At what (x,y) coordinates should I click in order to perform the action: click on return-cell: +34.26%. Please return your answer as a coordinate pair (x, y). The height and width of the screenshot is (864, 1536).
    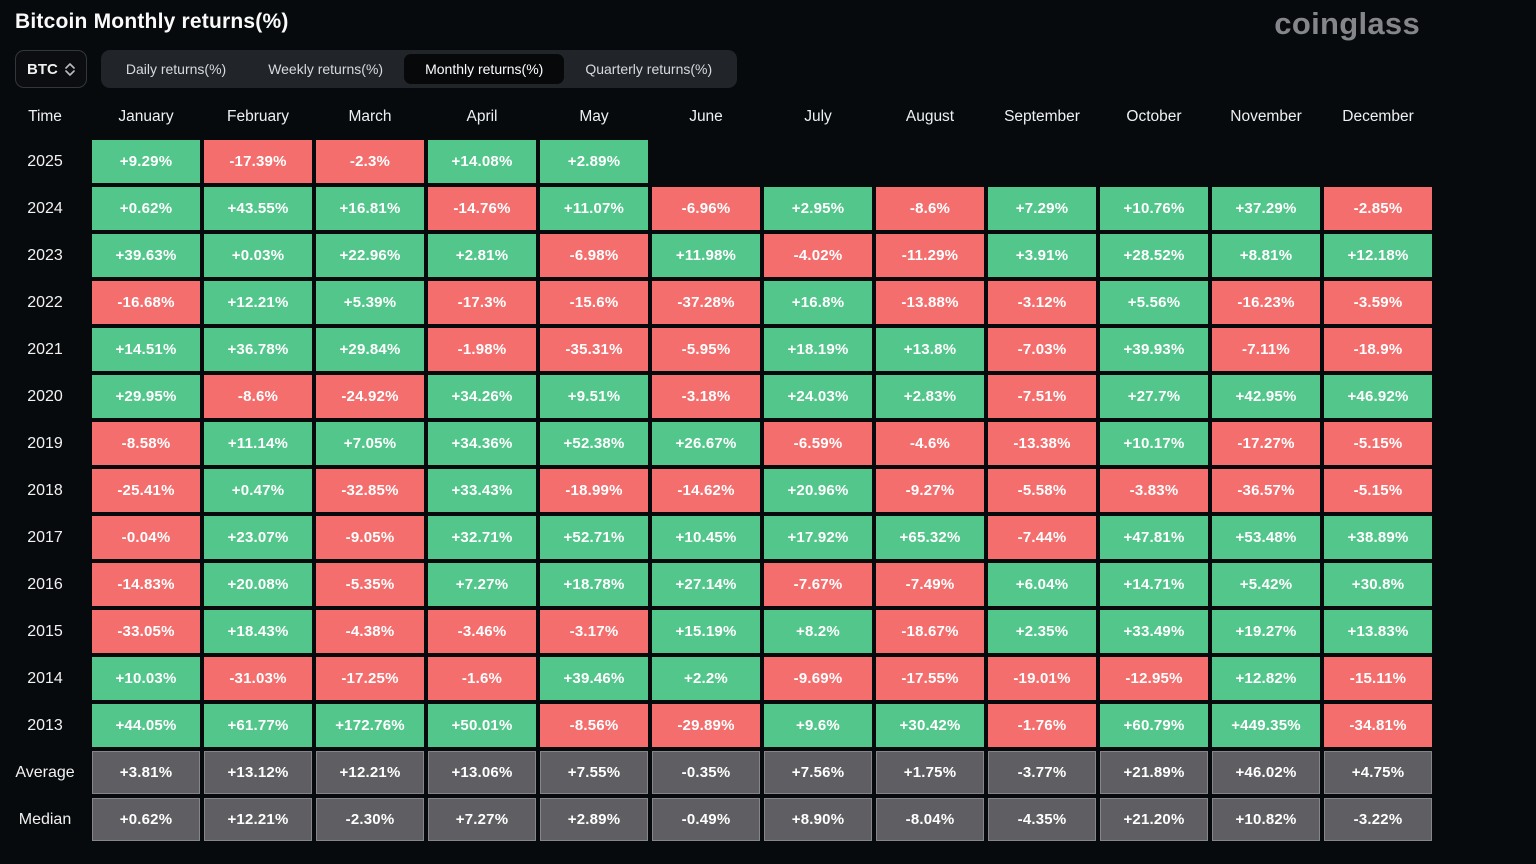
    Looking at the image, I should click on (482, 396).